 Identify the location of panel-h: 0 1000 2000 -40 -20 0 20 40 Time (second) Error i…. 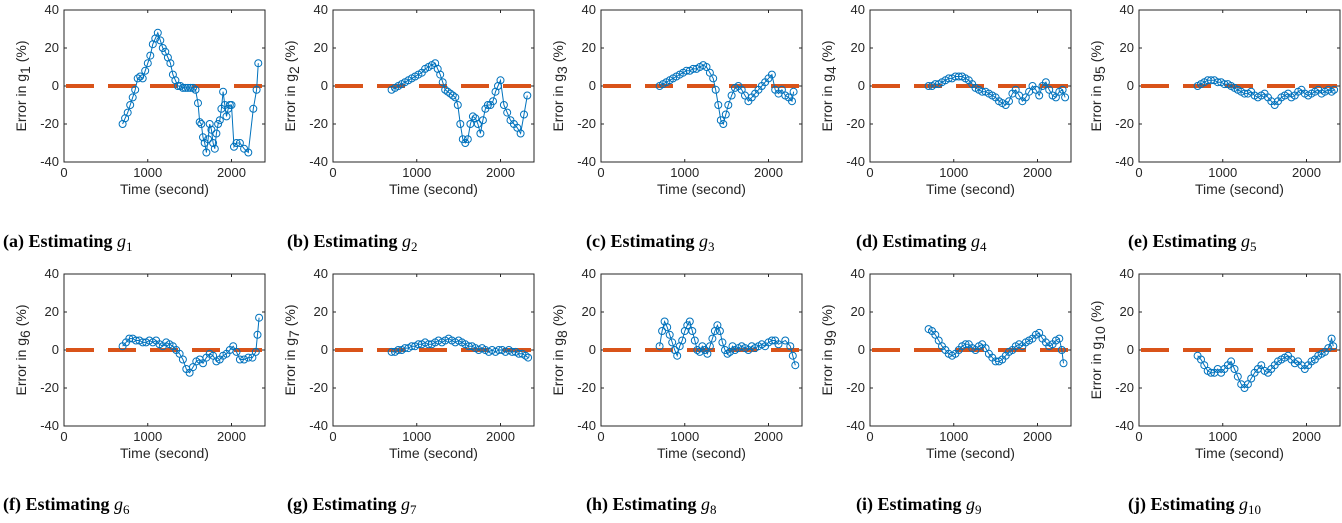
(676, 391).